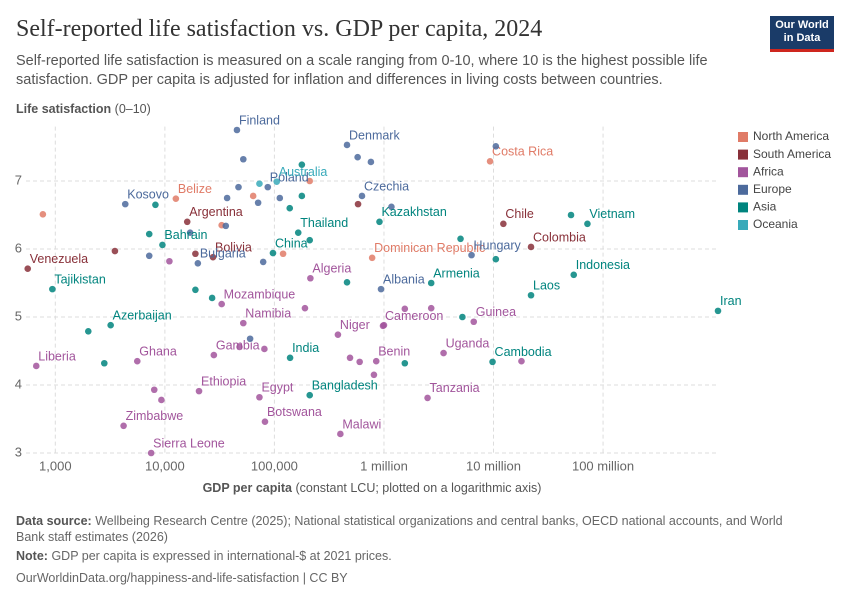 Image resolution: width=850 pixels, height=600 pixels. I want to click on y-axis-title-main: Life satisfaction, so click(63, 109).